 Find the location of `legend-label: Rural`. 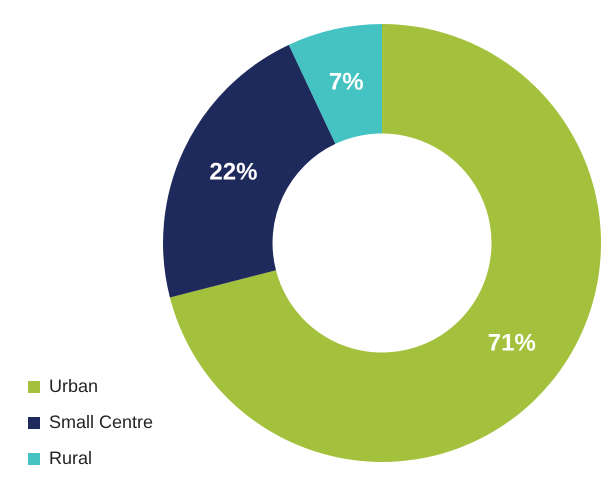

legend-label: Rural is located at coordinates (70, 458).